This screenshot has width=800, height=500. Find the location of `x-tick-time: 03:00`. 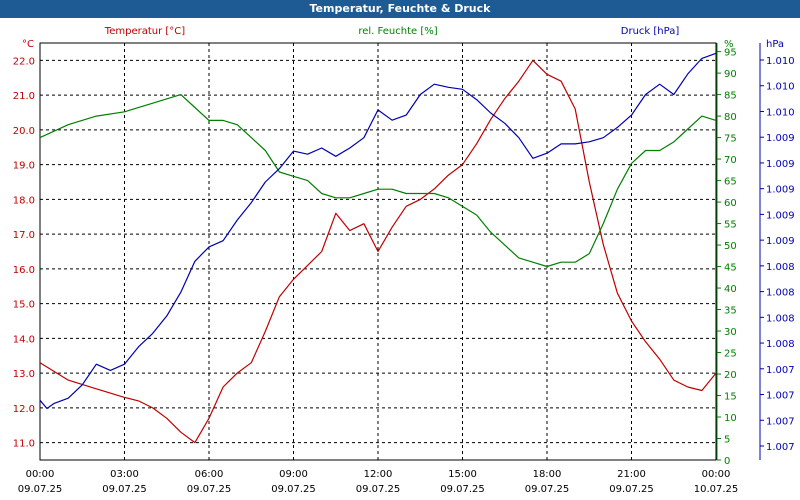

x-tick-time: 03:00 is located at coordinates (124, 474).